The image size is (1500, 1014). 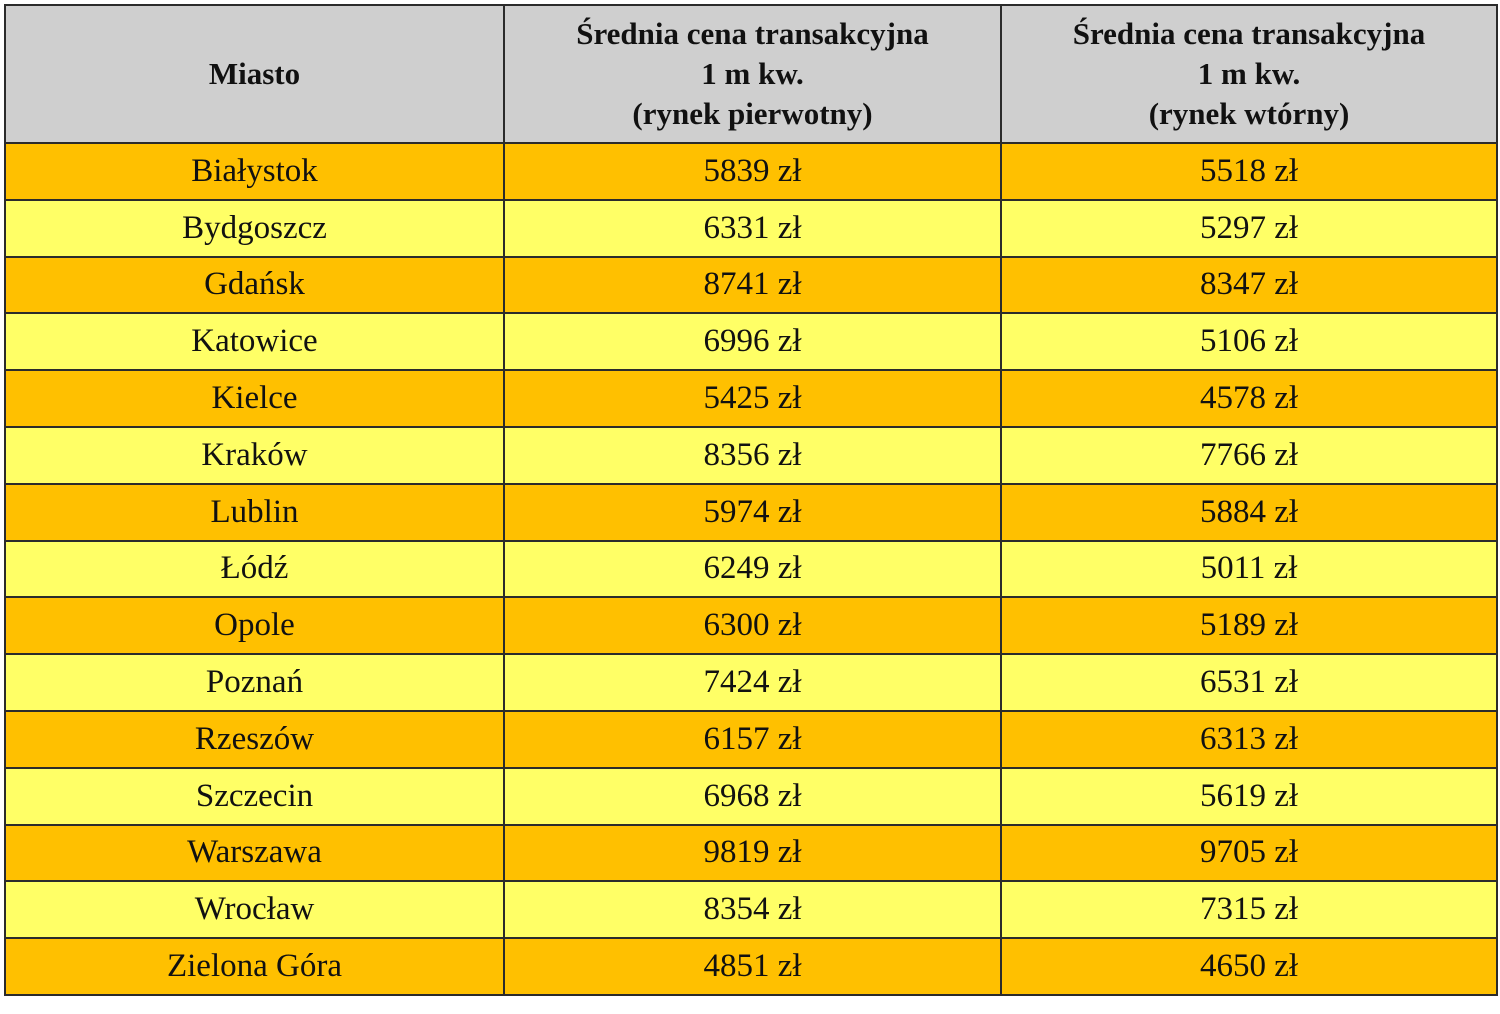 I want to click on table-row: Kraków 8356 zł 7766 zł, so click(x=751, y=455).